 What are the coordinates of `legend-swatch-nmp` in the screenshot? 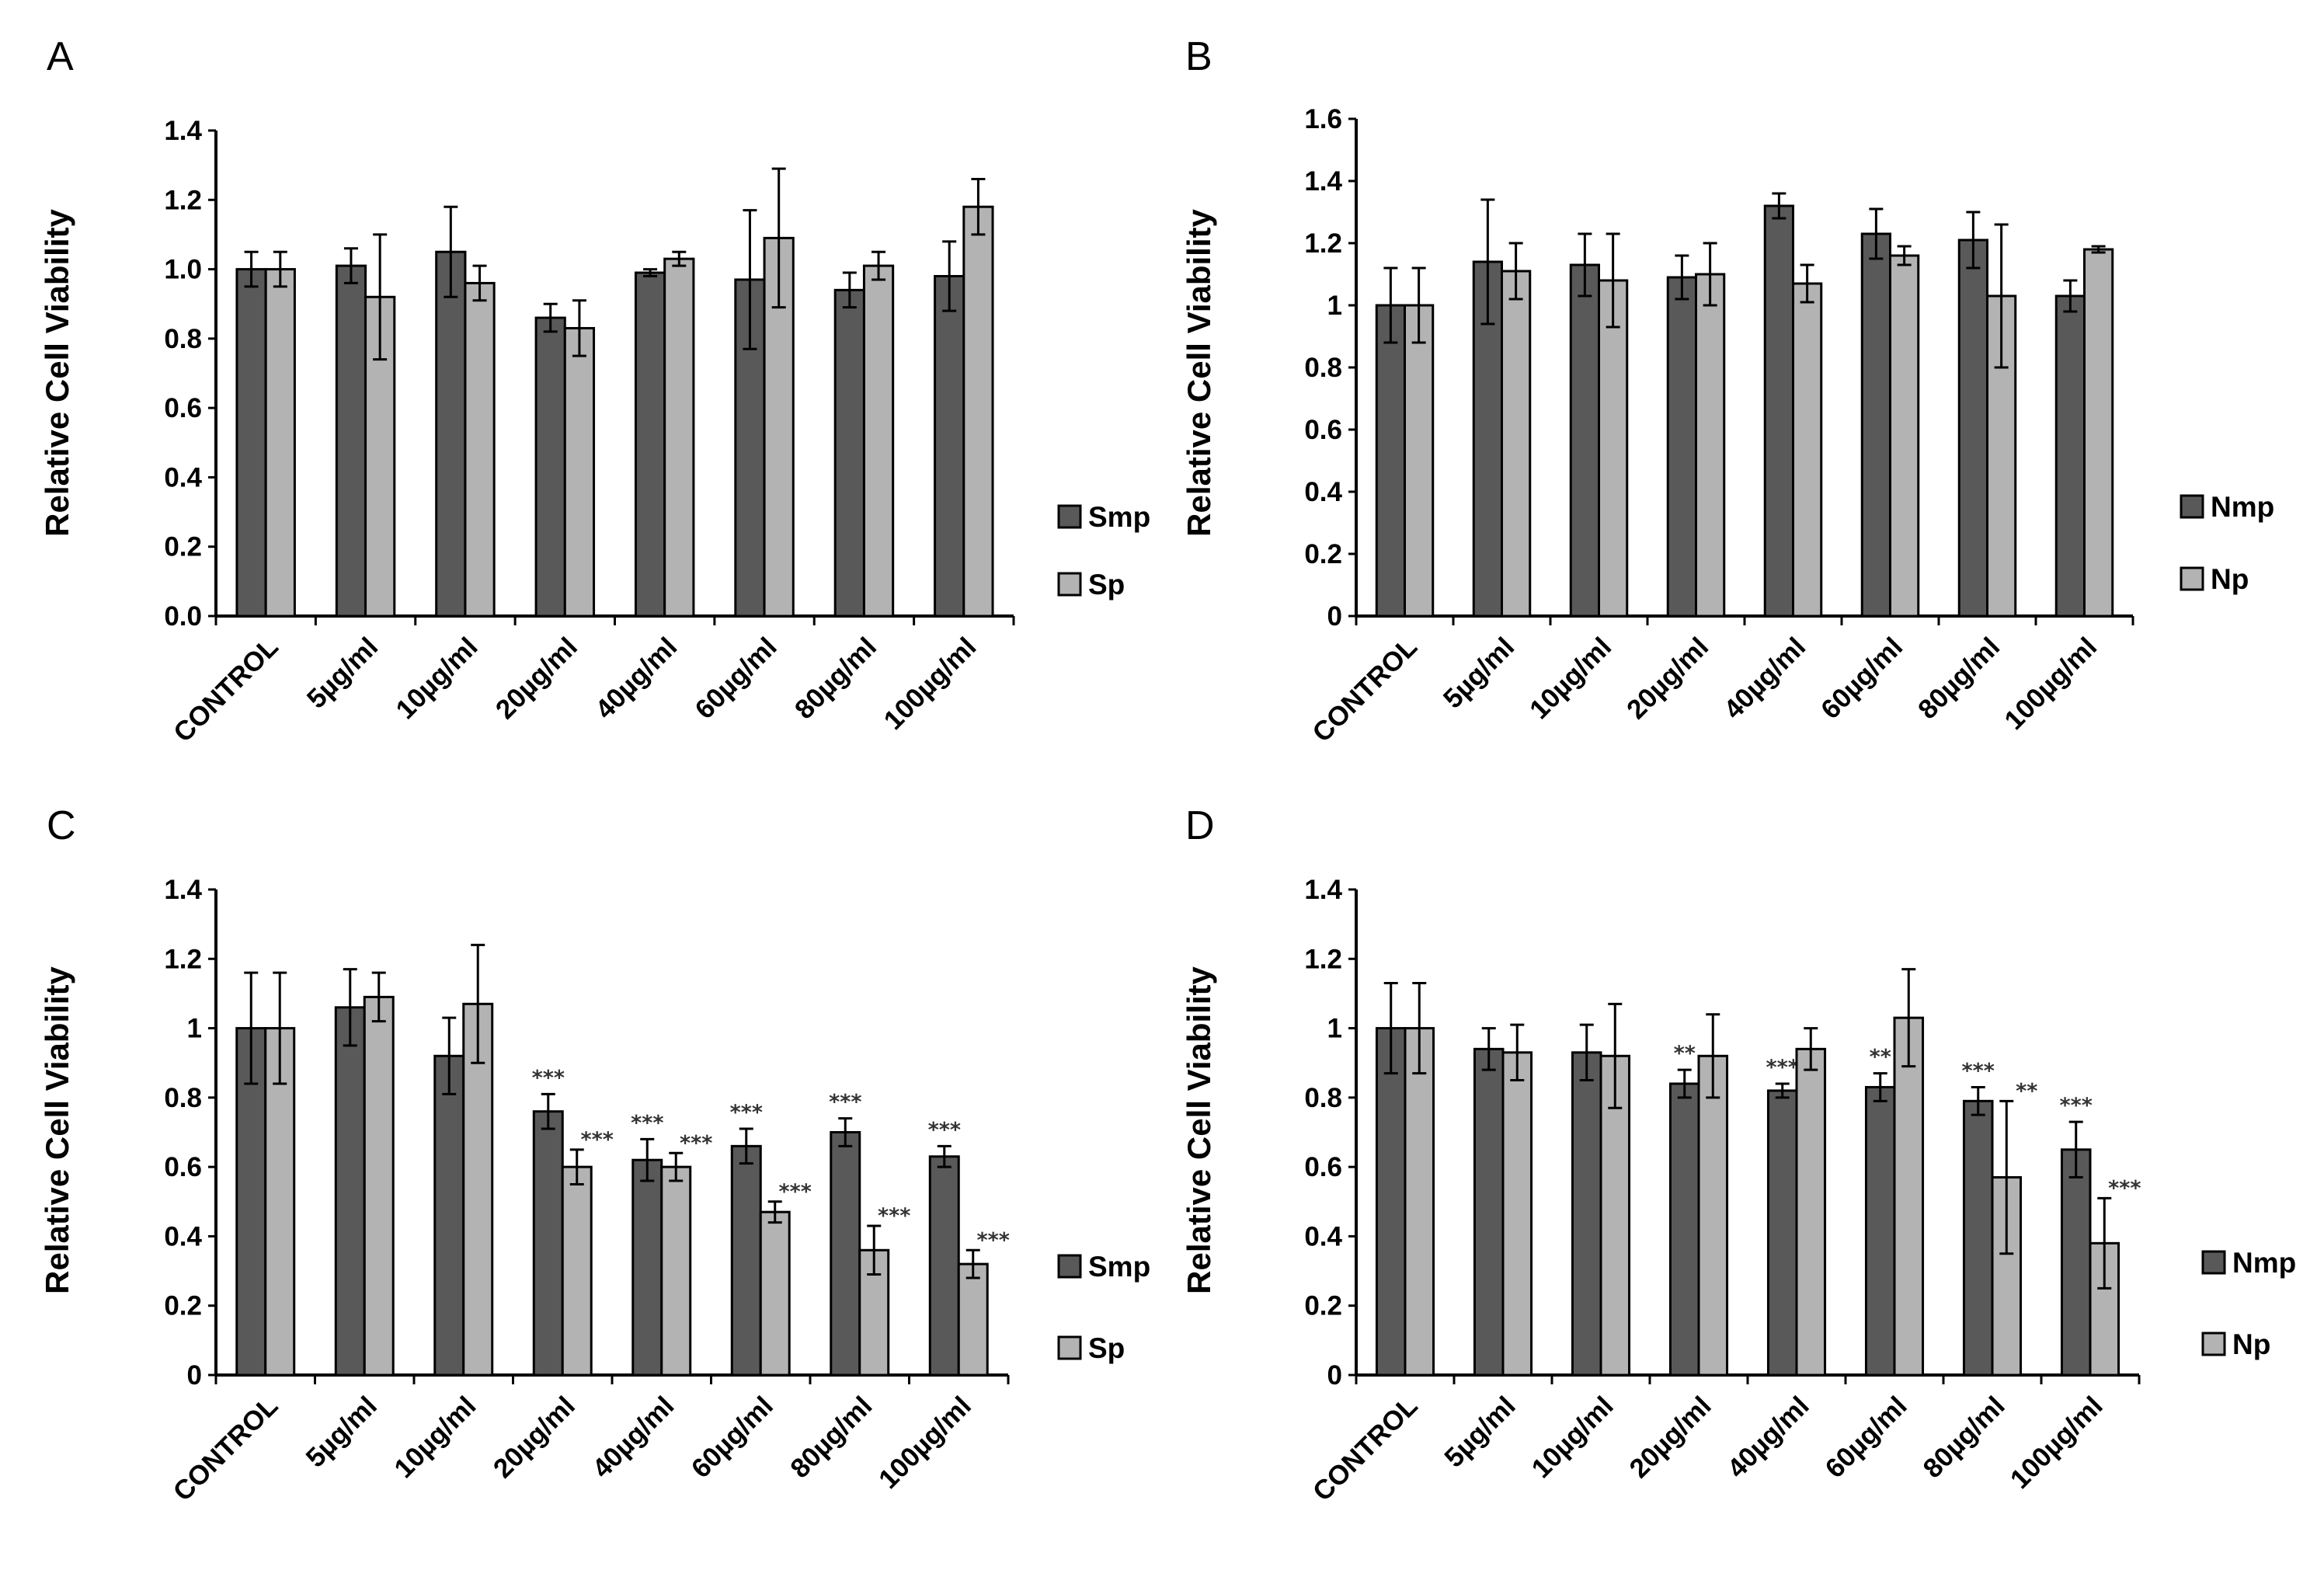 It's located at (2192, 506).